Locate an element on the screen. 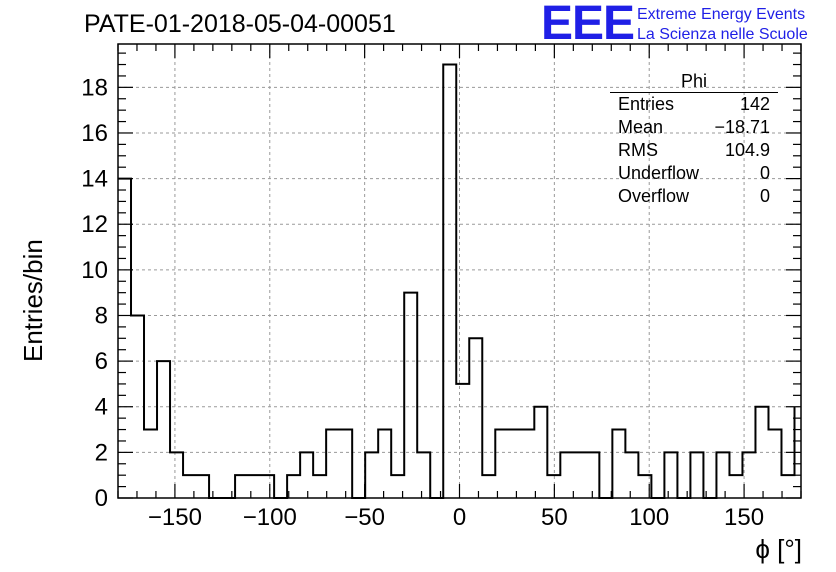  stats-label: Entries is located at coordinates (646, 104).